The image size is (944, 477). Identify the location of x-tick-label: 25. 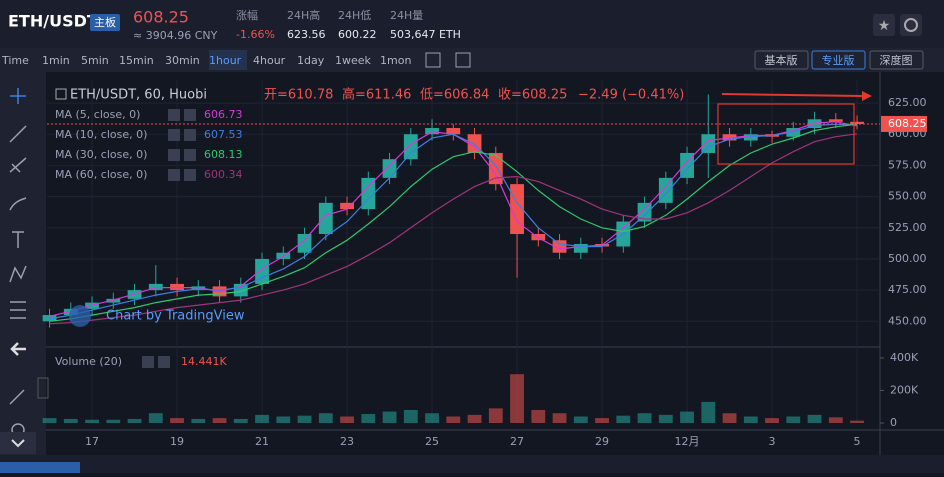
(432, 441).